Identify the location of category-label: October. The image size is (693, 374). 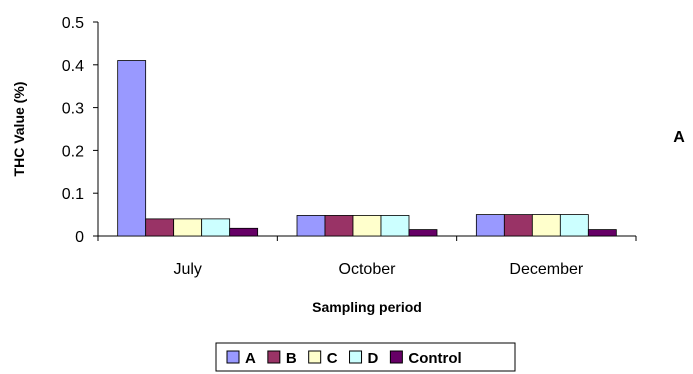
(368, 269).